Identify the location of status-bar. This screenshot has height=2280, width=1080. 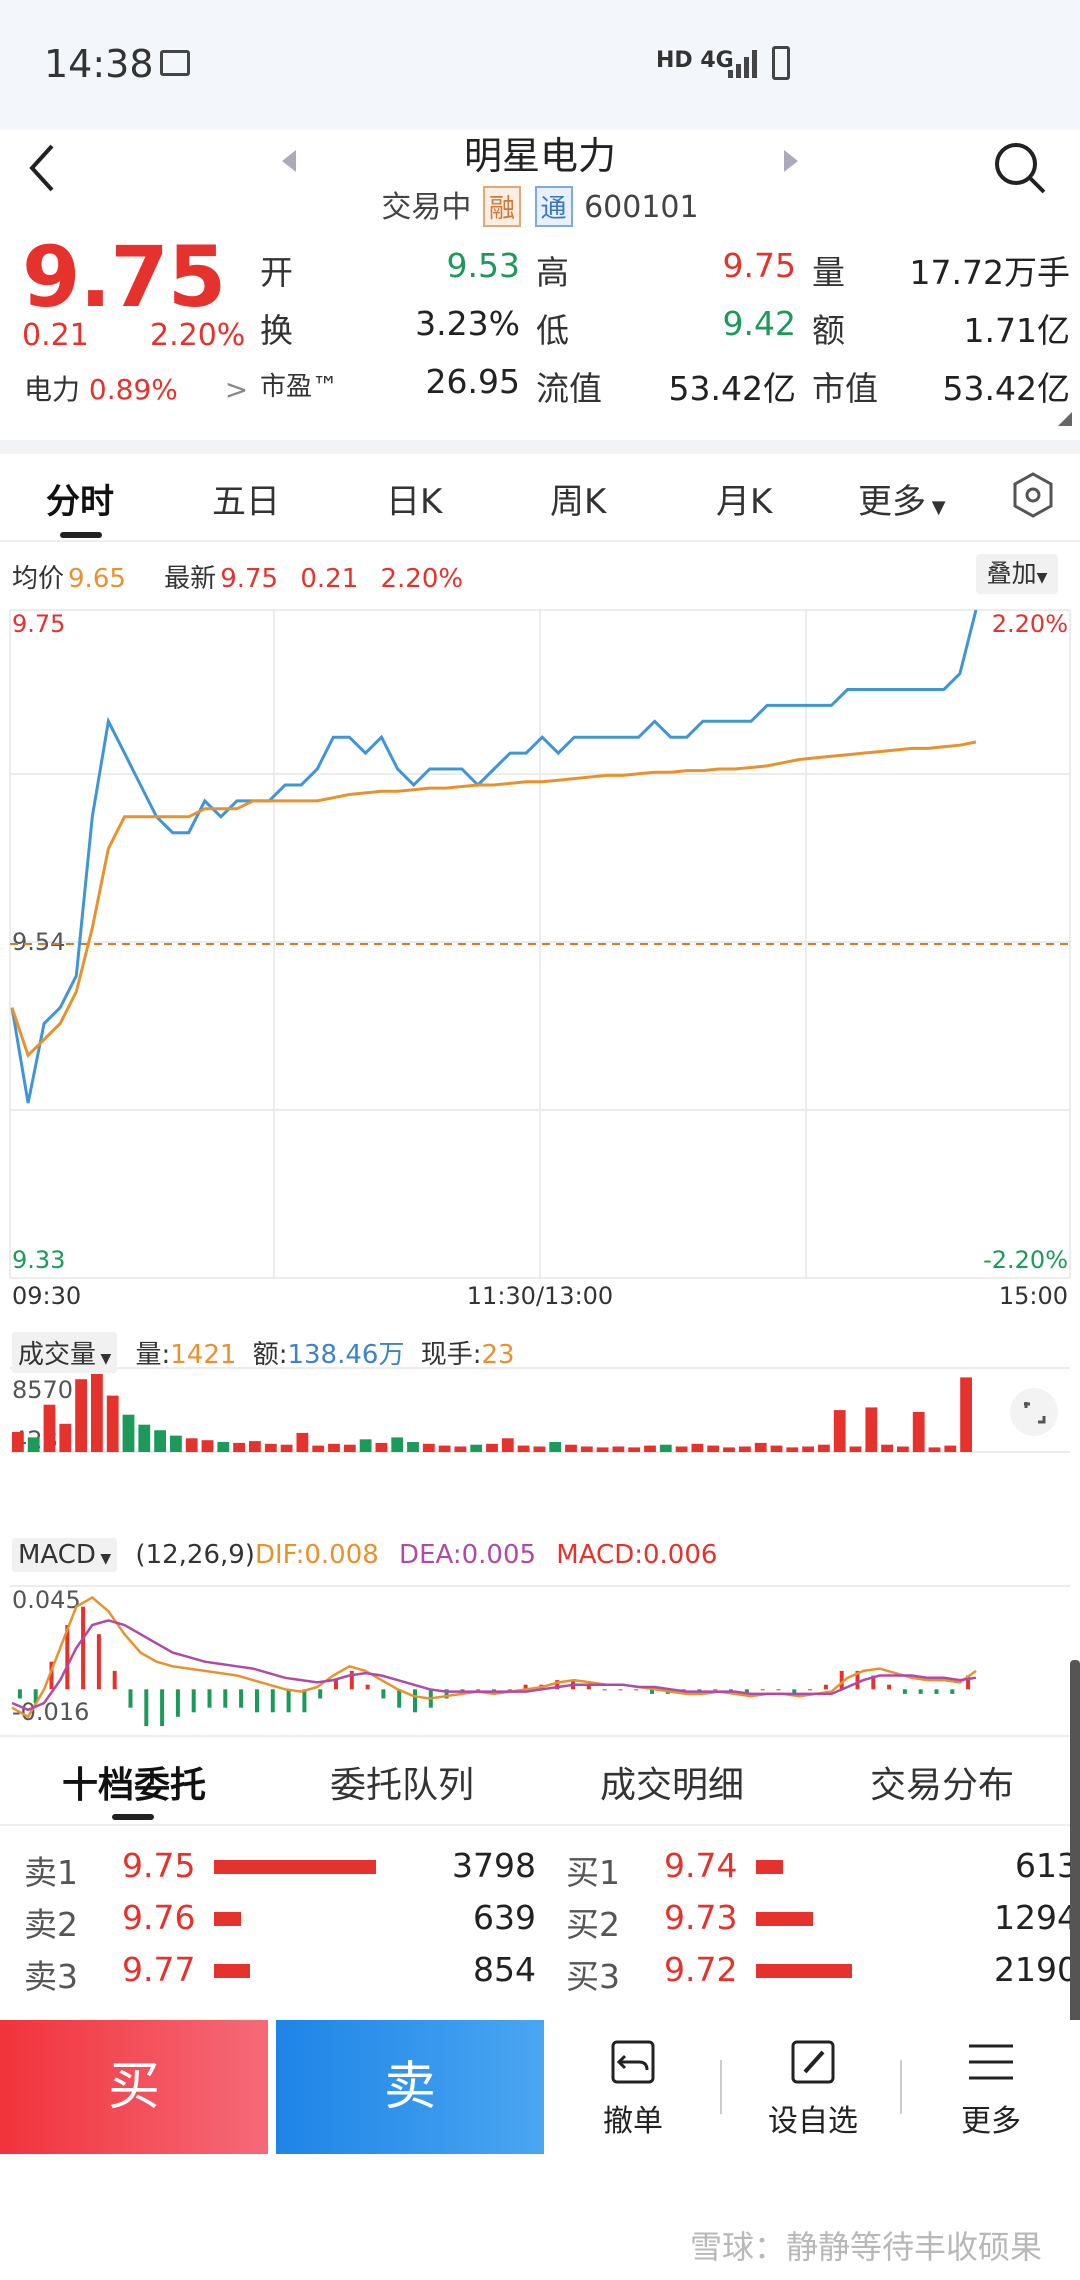
(540, 65).